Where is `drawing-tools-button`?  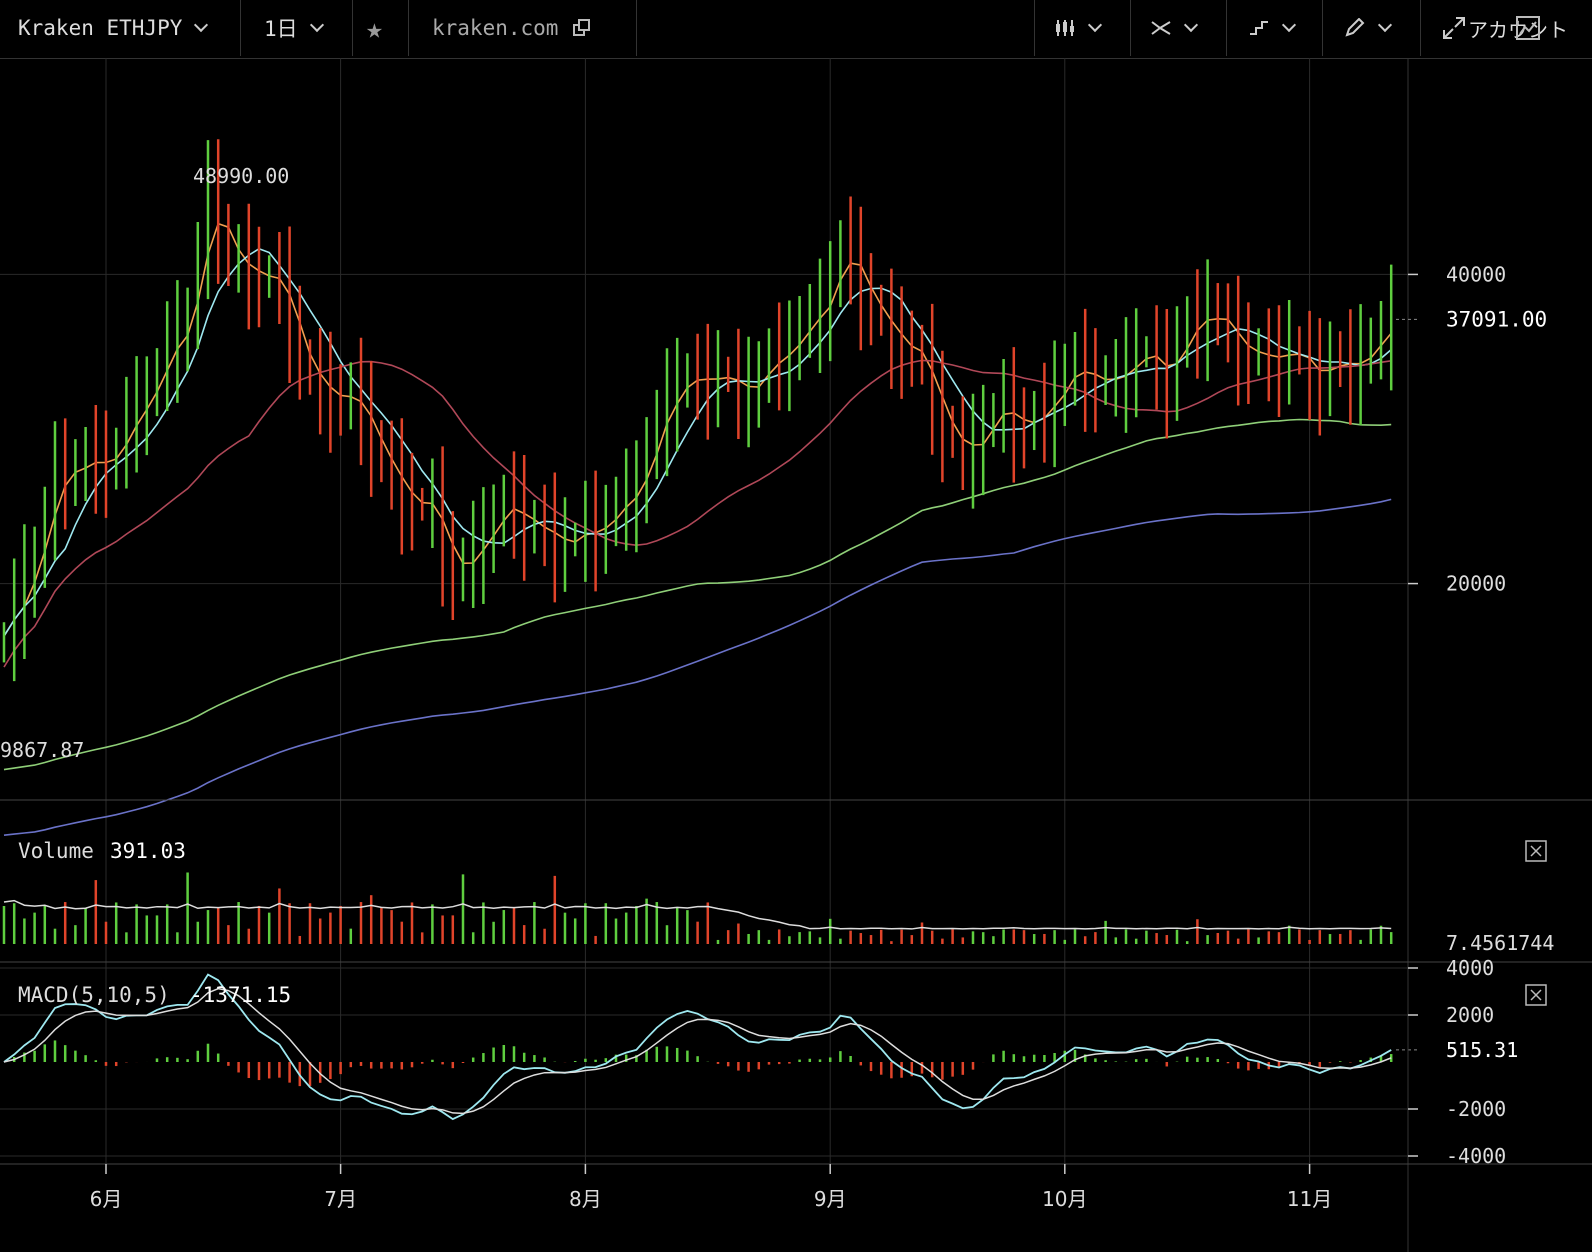 drawing-tools-button is located at coordinates (1368, 28).